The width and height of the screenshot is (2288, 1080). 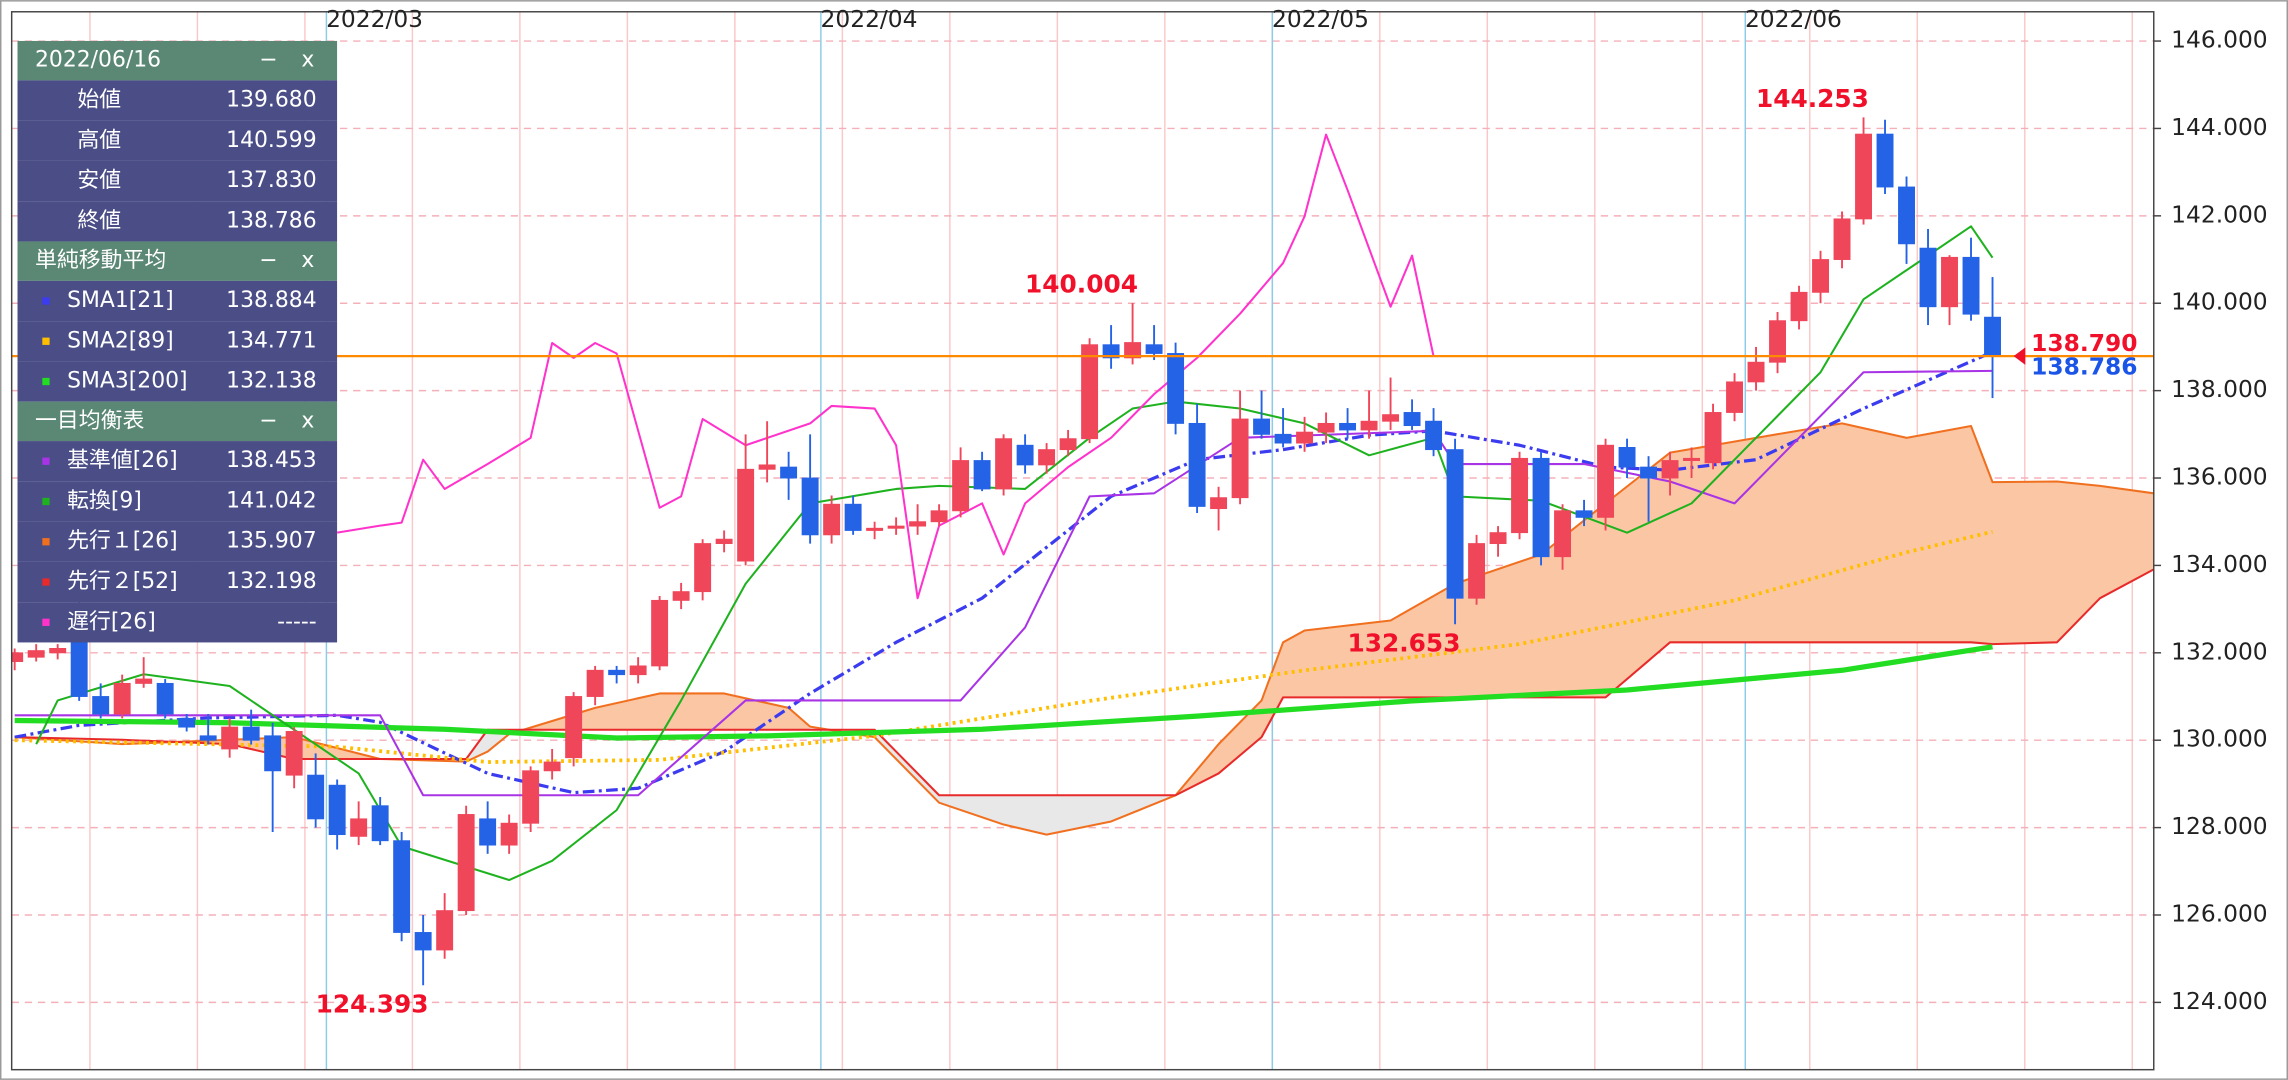 What do you see at coordinates (271, 340) in the screenshot?
I see `legend-value: 134.771` at bounding box center [271, 340].